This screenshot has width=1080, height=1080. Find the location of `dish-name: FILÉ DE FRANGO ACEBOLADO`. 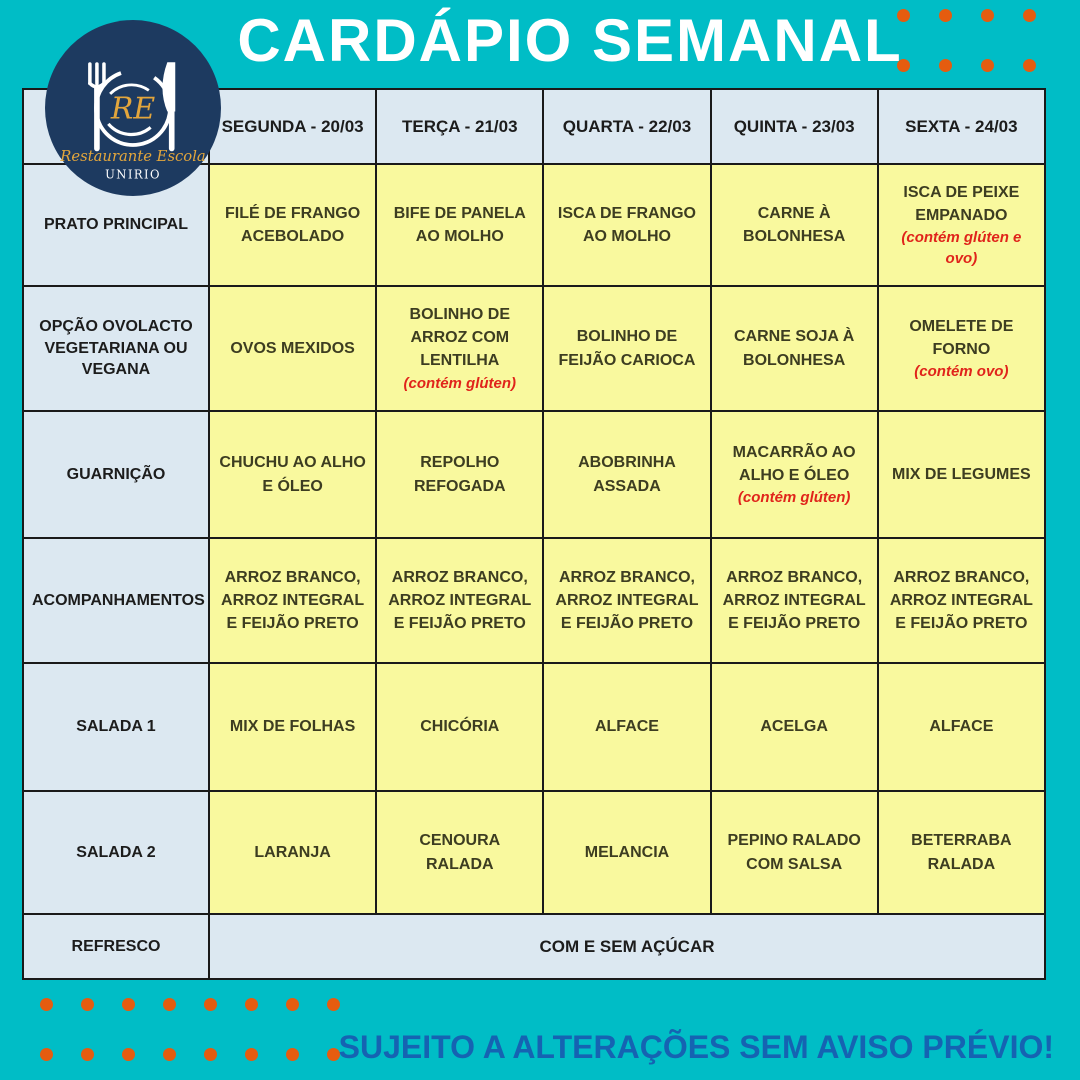

dish-name: FILÉ DE FRANGO ACEBOLADO is located at coordinates (293, 224).